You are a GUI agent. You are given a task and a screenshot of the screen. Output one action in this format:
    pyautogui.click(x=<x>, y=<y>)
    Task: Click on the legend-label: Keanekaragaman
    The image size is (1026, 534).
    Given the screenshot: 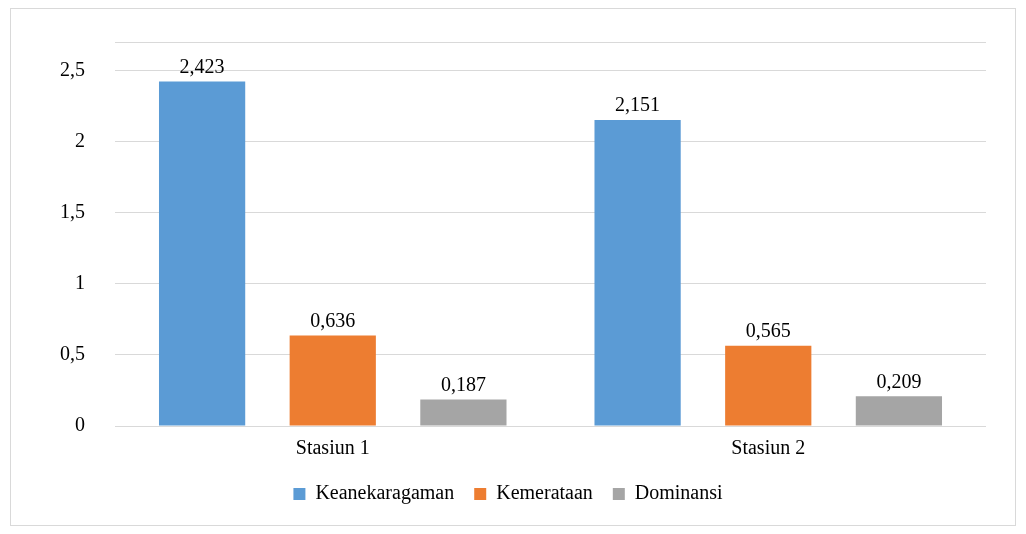 What is the action you would take?
    pyautogui.click(x=385, y=493)
    